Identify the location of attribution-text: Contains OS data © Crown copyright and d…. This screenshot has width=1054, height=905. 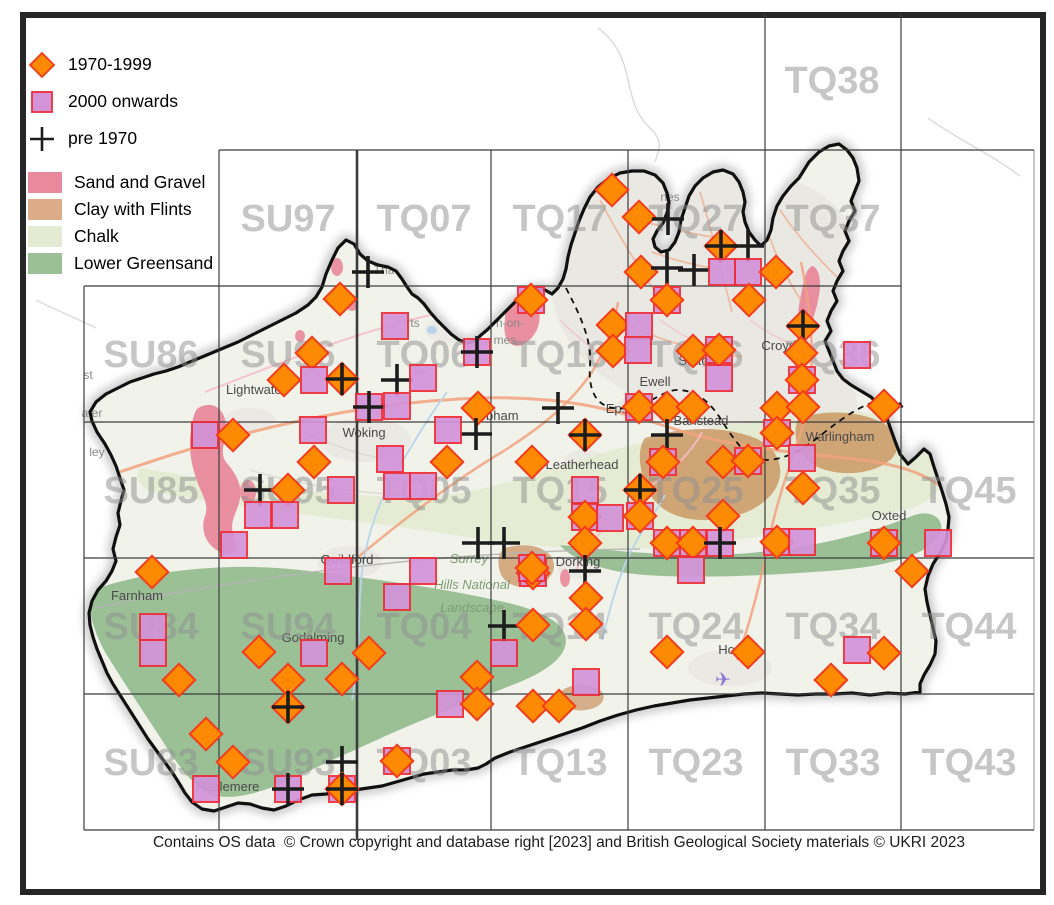
(559, 842).